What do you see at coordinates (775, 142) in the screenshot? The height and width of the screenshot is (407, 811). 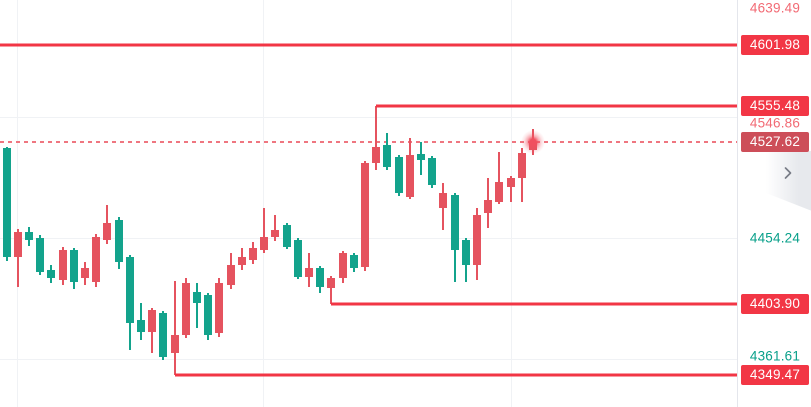 I see `last-price-badge: 4527.62` at bounding box center [775, 142].